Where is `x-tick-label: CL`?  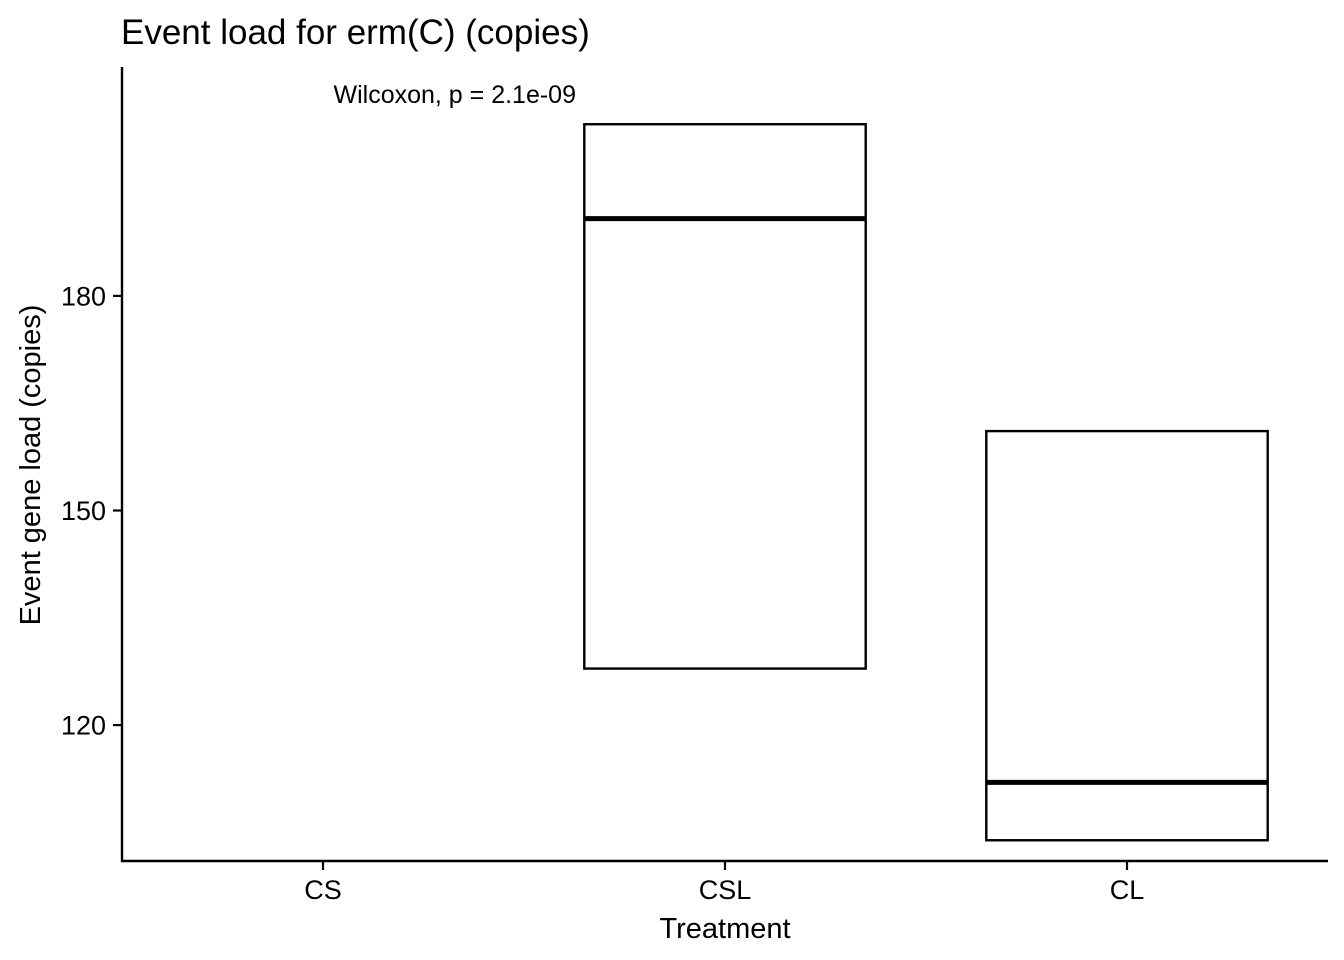
x-tick-label: CL is located at coordinates (1127, 890).